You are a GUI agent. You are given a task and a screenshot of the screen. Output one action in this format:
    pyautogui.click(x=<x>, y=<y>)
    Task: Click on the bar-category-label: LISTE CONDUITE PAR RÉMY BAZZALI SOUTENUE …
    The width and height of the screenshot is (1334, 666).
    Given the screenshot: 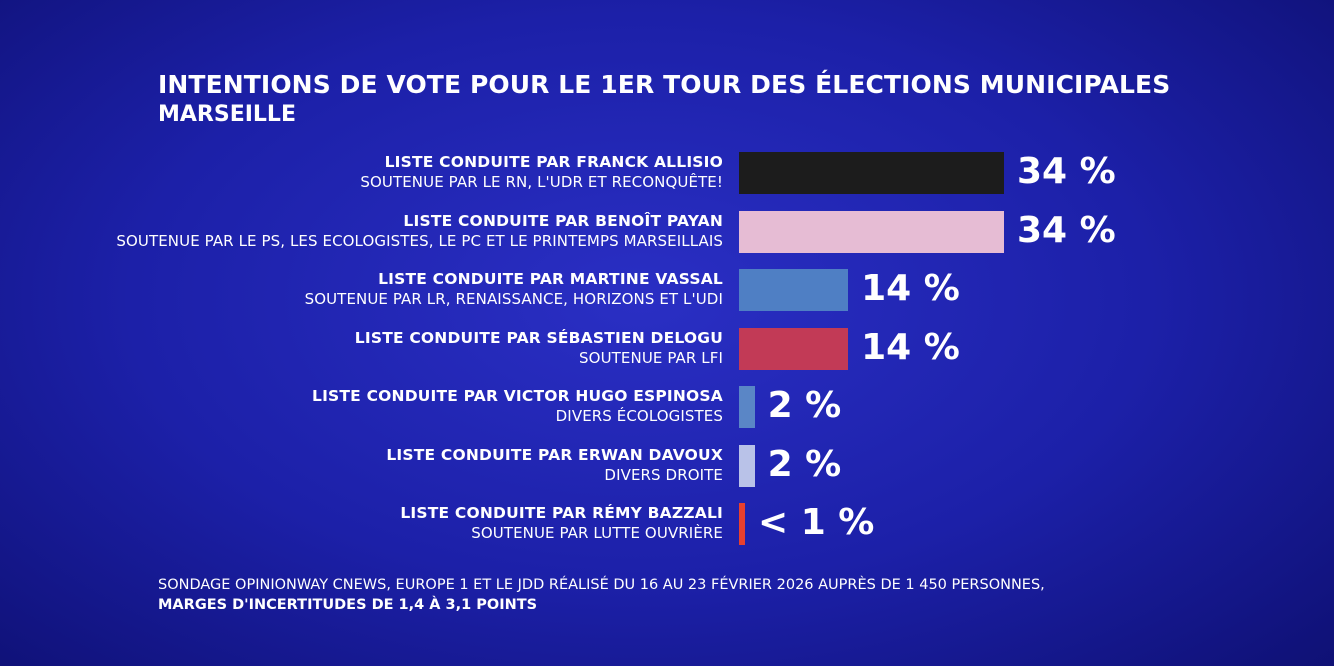 What is the action you would take?
    pyautogui.click(x=561, y=523)
    